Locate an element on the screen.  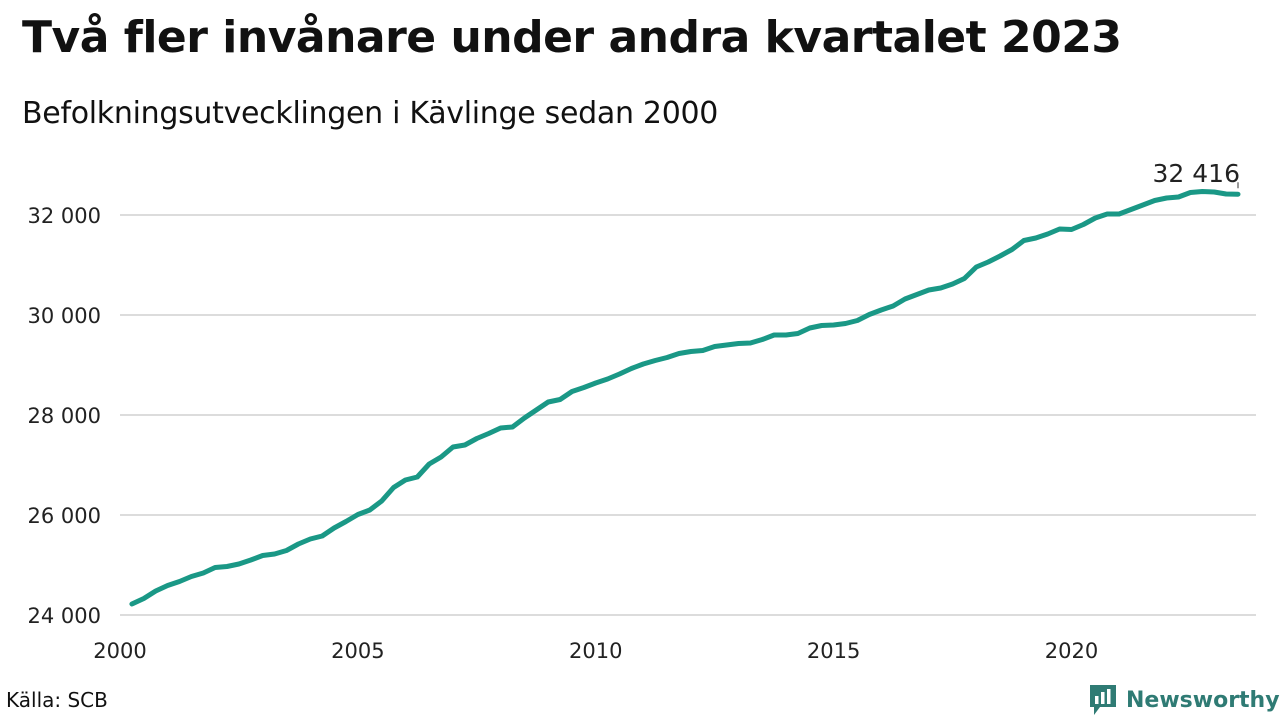
brand-name: Newsworthy is located at coordinates (1203, 700).